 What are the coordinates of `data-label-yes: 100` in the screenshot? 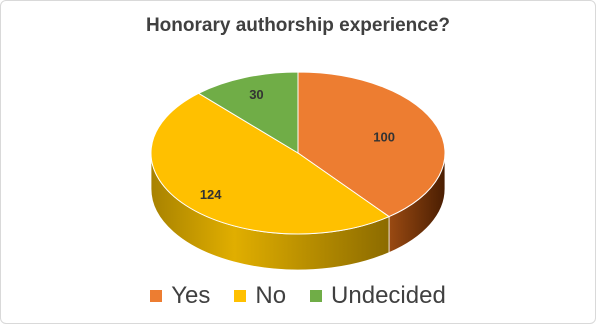 It's located at (384, 137).